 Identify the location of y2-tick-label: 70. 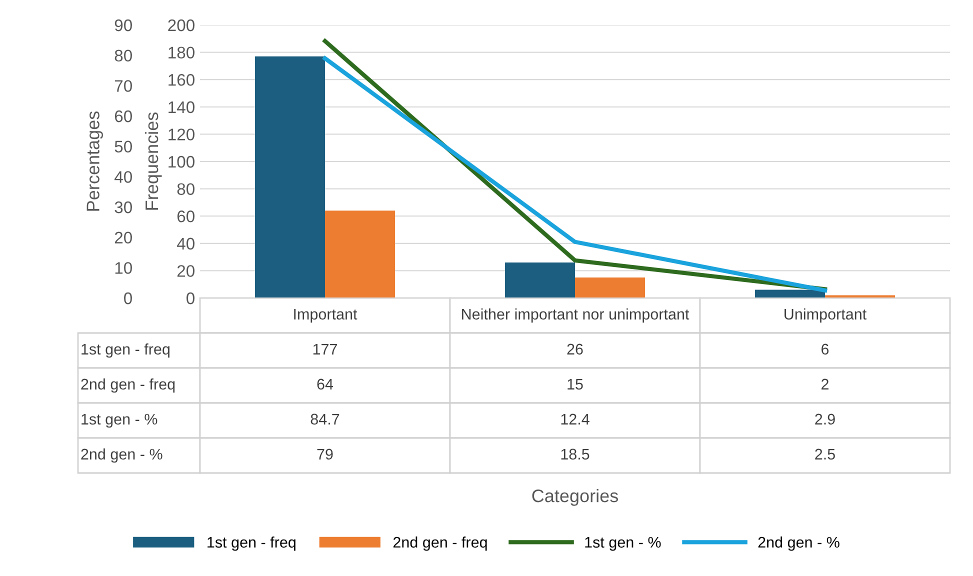
(123, 86).